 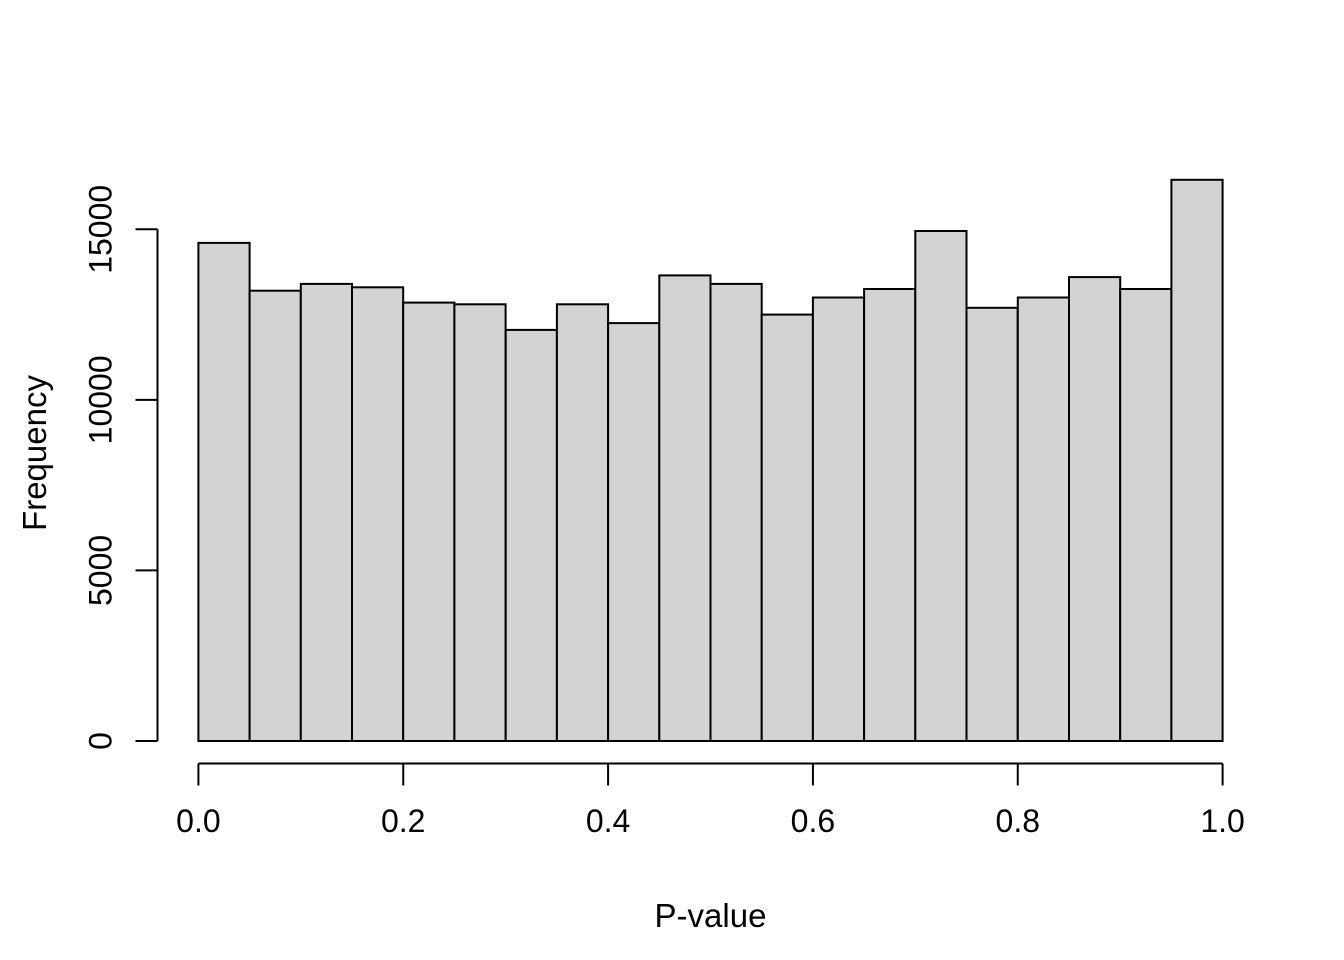 What do you see at coordinates (34, 453) in the screenshot?
I see `y-axis-title: Frequency` at bounding box center [34, 453].